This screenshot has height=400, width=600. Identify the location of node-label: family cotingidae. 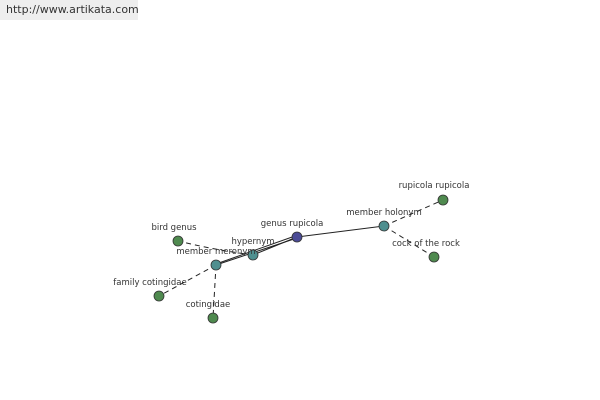
(149, 283).